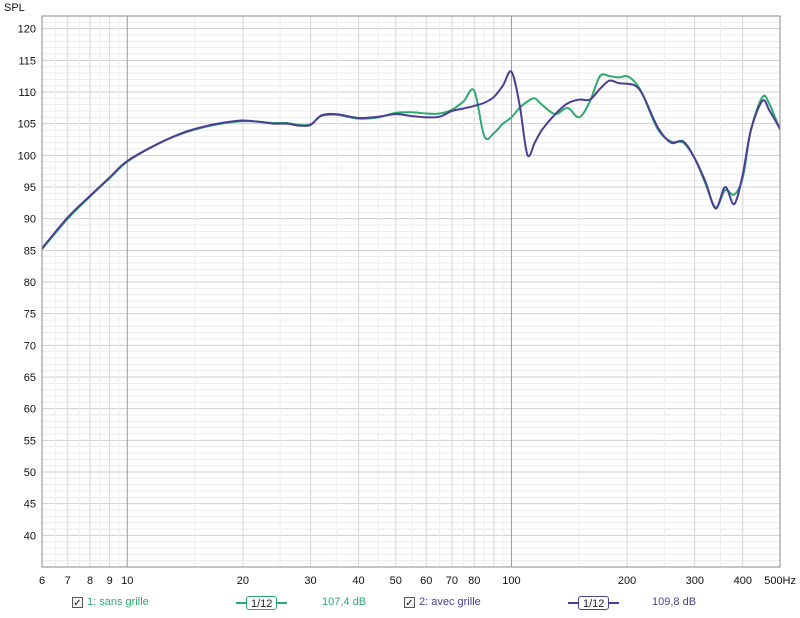  What do you see at coordinates (30, 251) in the screenshot?
I see `y-tick-label: 85` at bounding box center [30, 251].